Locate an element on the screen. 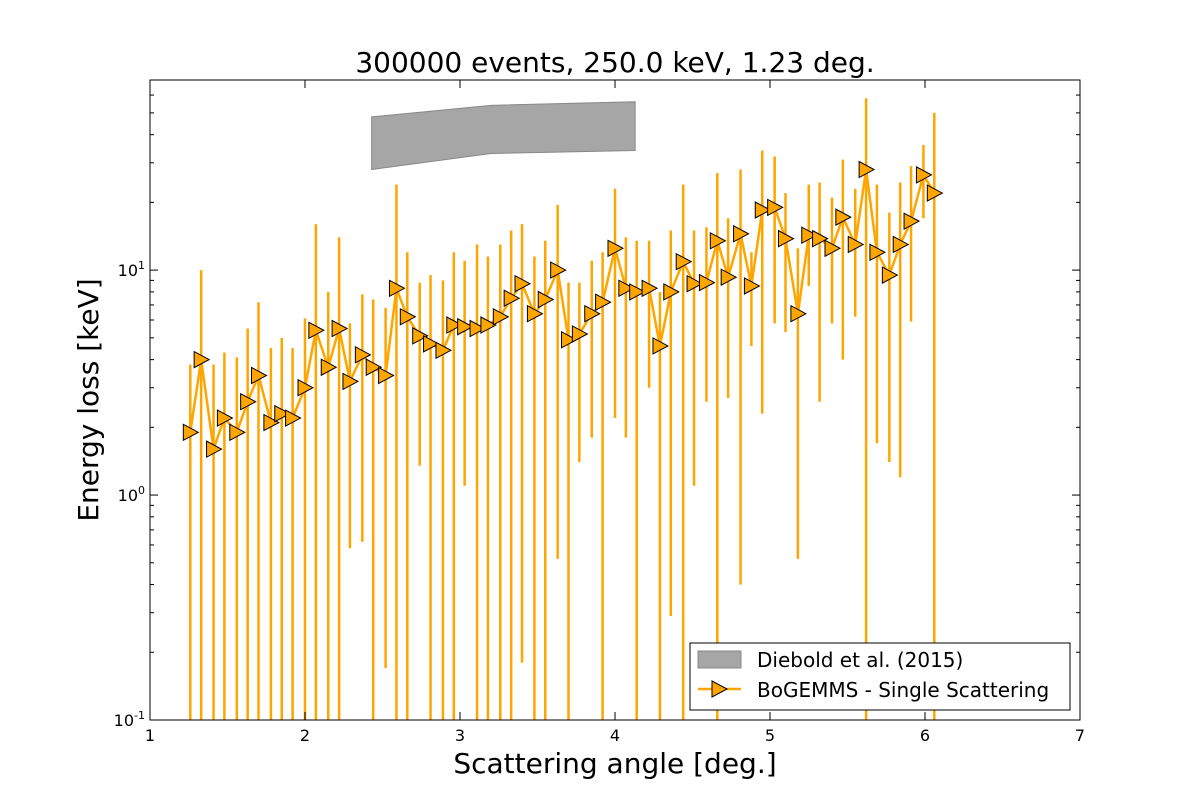  legend-label-diebold: Diebold et al. (2015) is located at coordinates (860, 660).